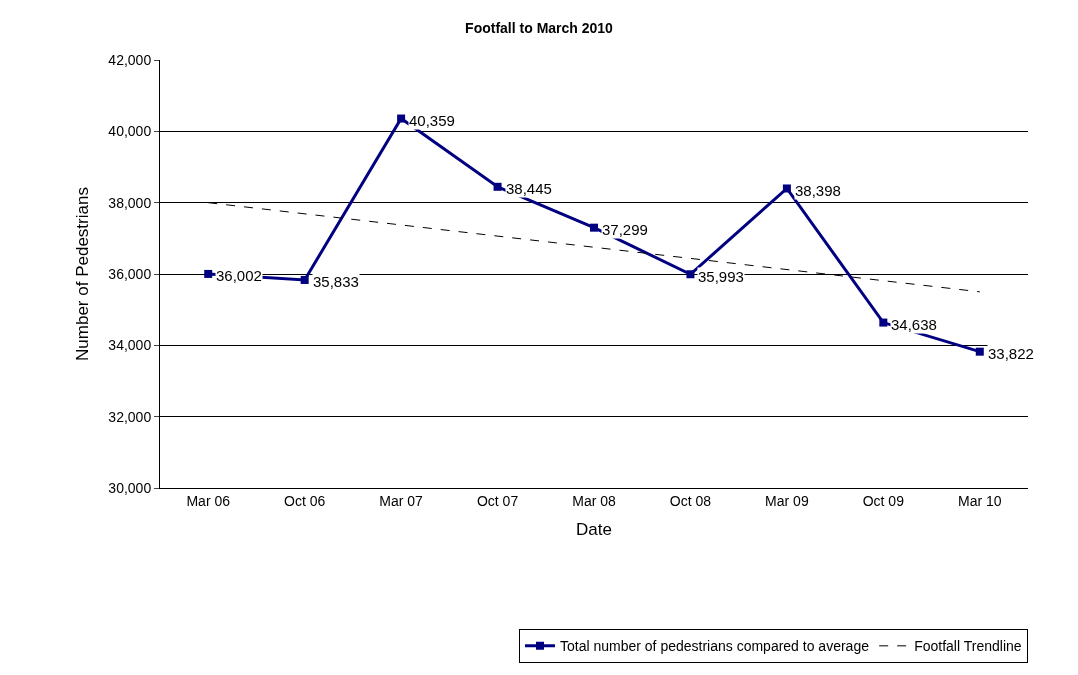 The width and height of the screenshot is (1078, 675). I want to click on y-tick-label: 40,000, so click(130, 131).